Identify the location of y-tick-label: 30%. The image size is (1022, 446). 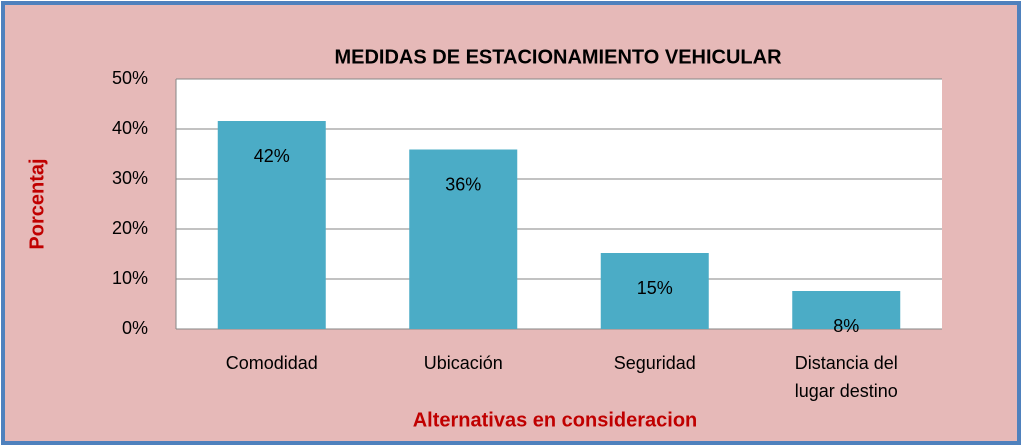
(130, 178).